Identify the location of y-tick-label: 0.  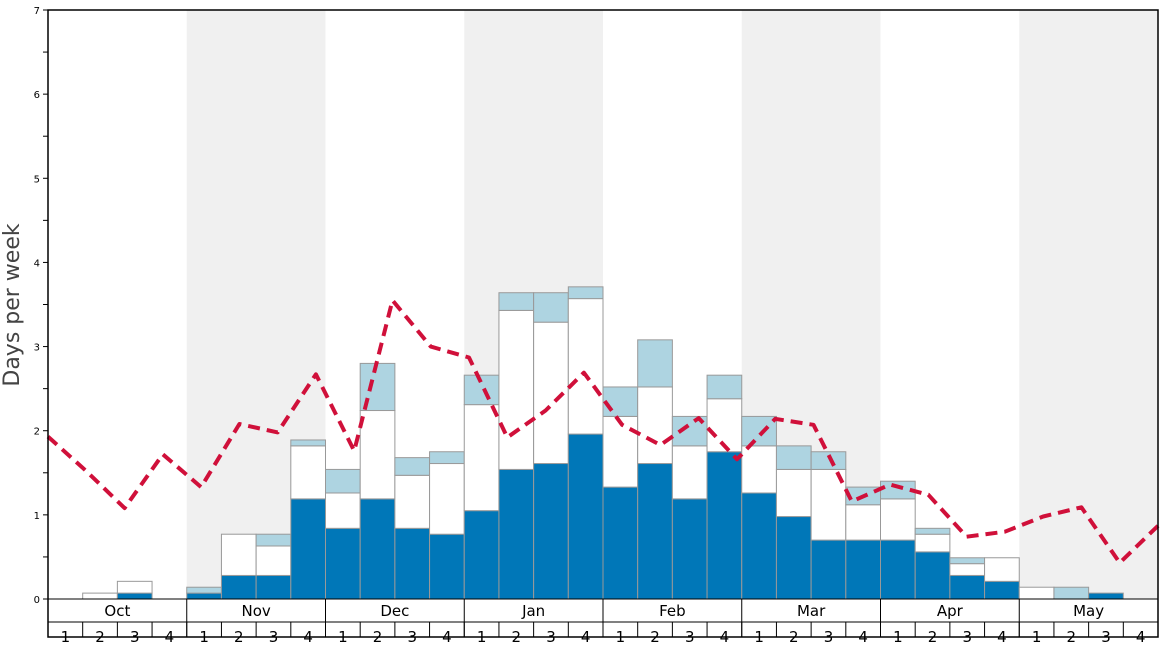
(37, 600).